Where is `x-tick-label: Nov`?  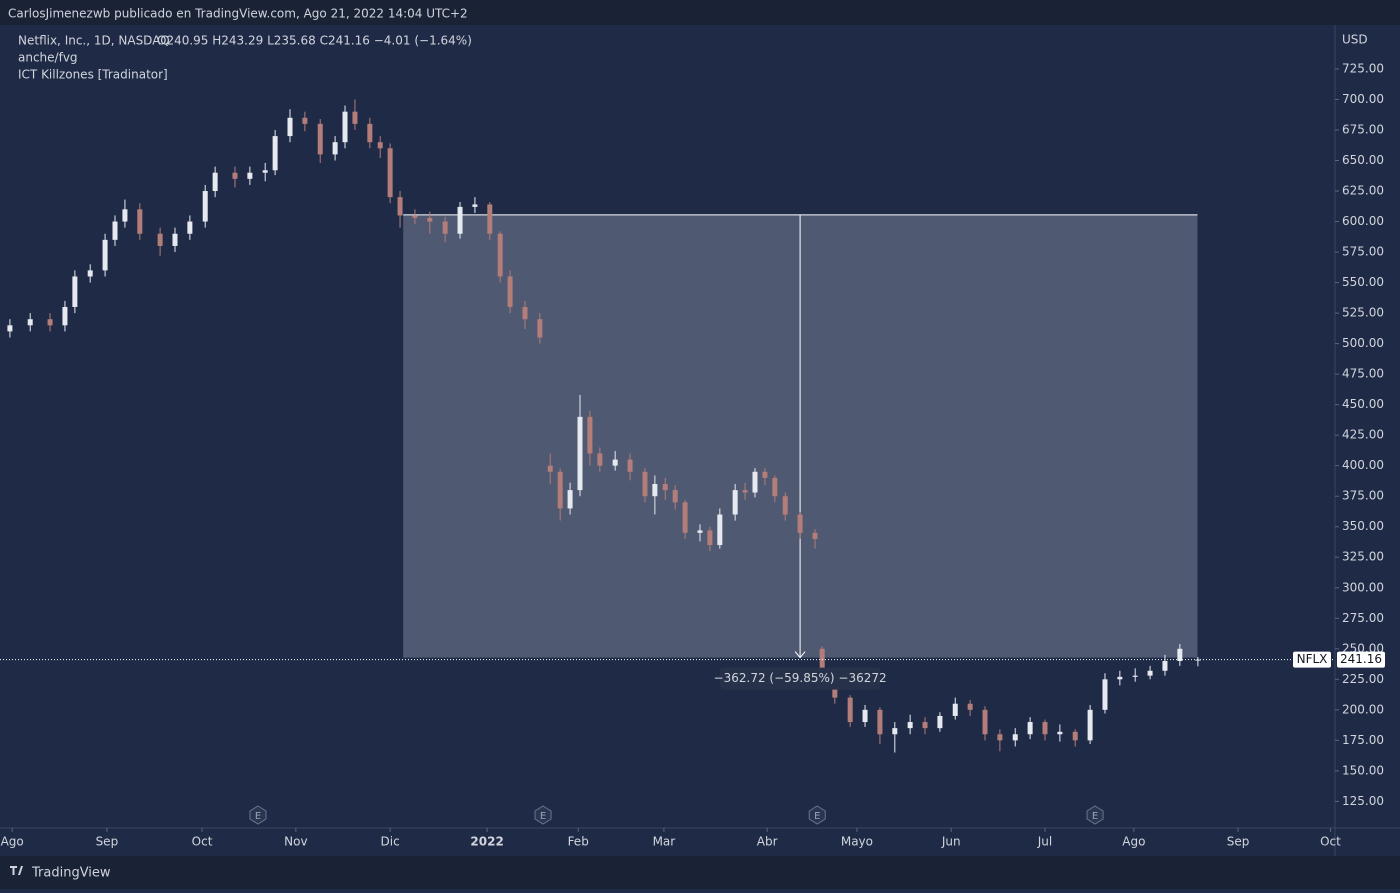 x-tick-label: Nov is located at coordinates (295, 842).